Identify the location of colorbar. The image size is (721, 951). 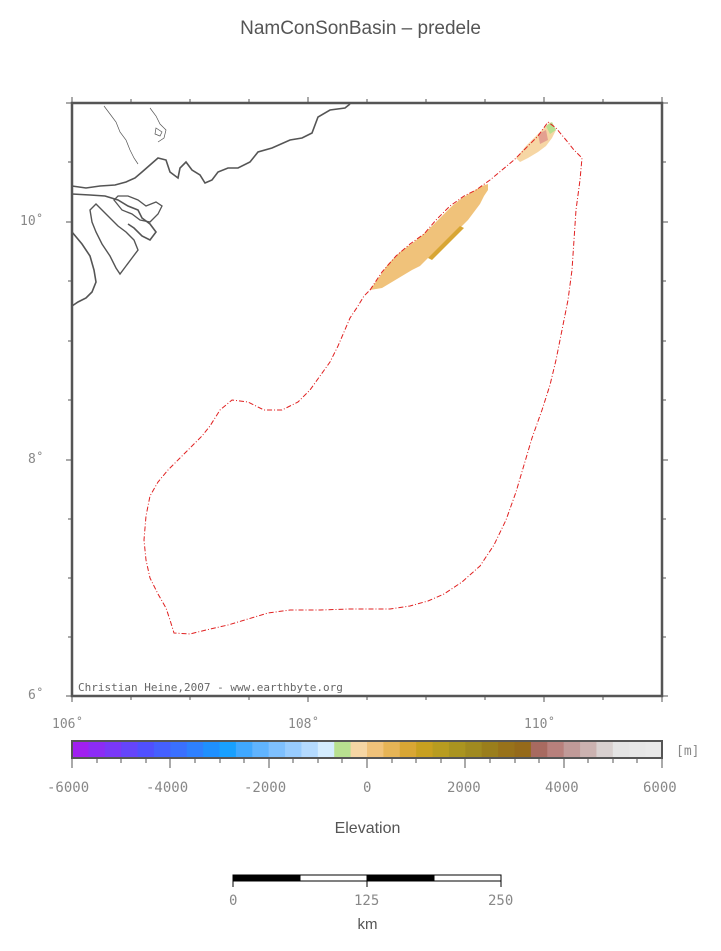
(367, 749).